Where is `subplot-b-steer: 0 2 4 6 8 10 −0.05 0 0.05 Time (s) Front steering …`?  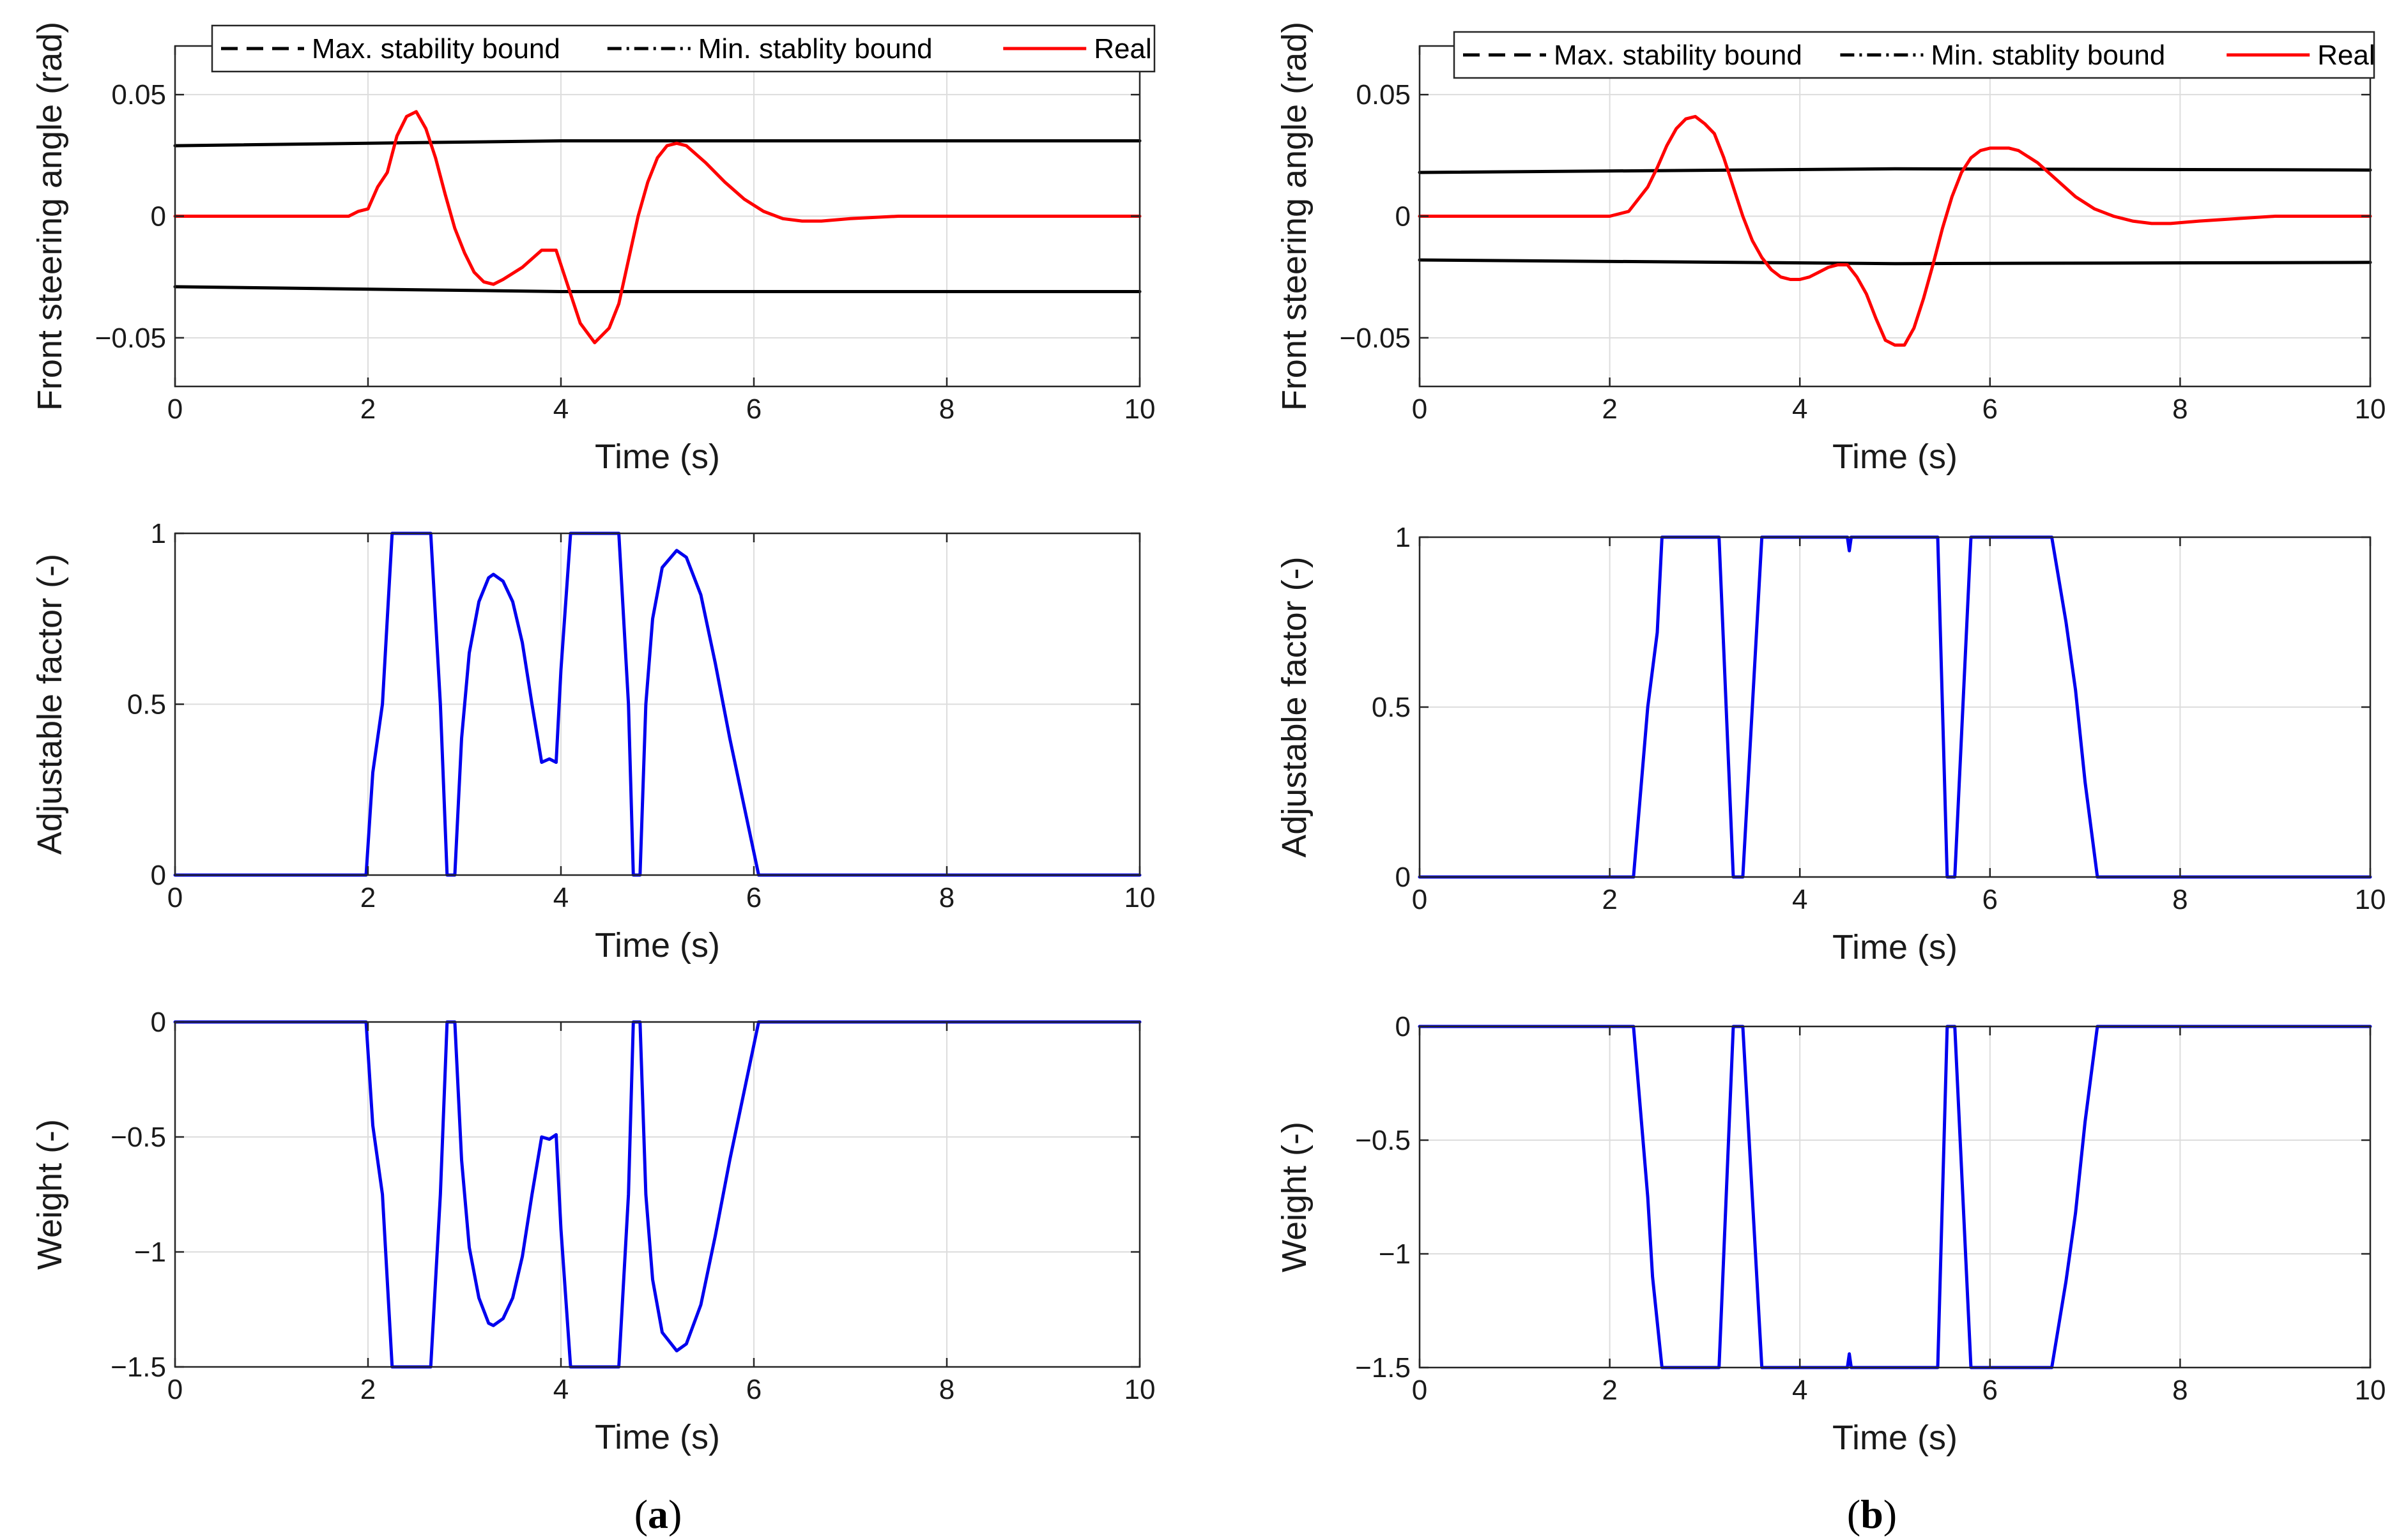
subplot-b-steer: 0 2 4 6 8 10 −0.05 0 0.05 Time (s) Front steering … is located at coordinates (1830, 249).